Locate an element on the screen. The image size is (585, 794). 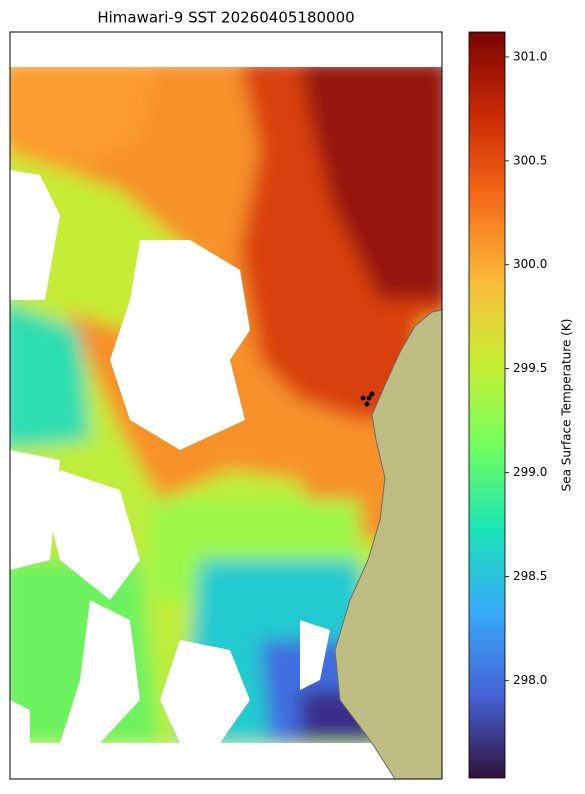
colorbar-tick-label: 298.0 is located at coordinates (530, 680).